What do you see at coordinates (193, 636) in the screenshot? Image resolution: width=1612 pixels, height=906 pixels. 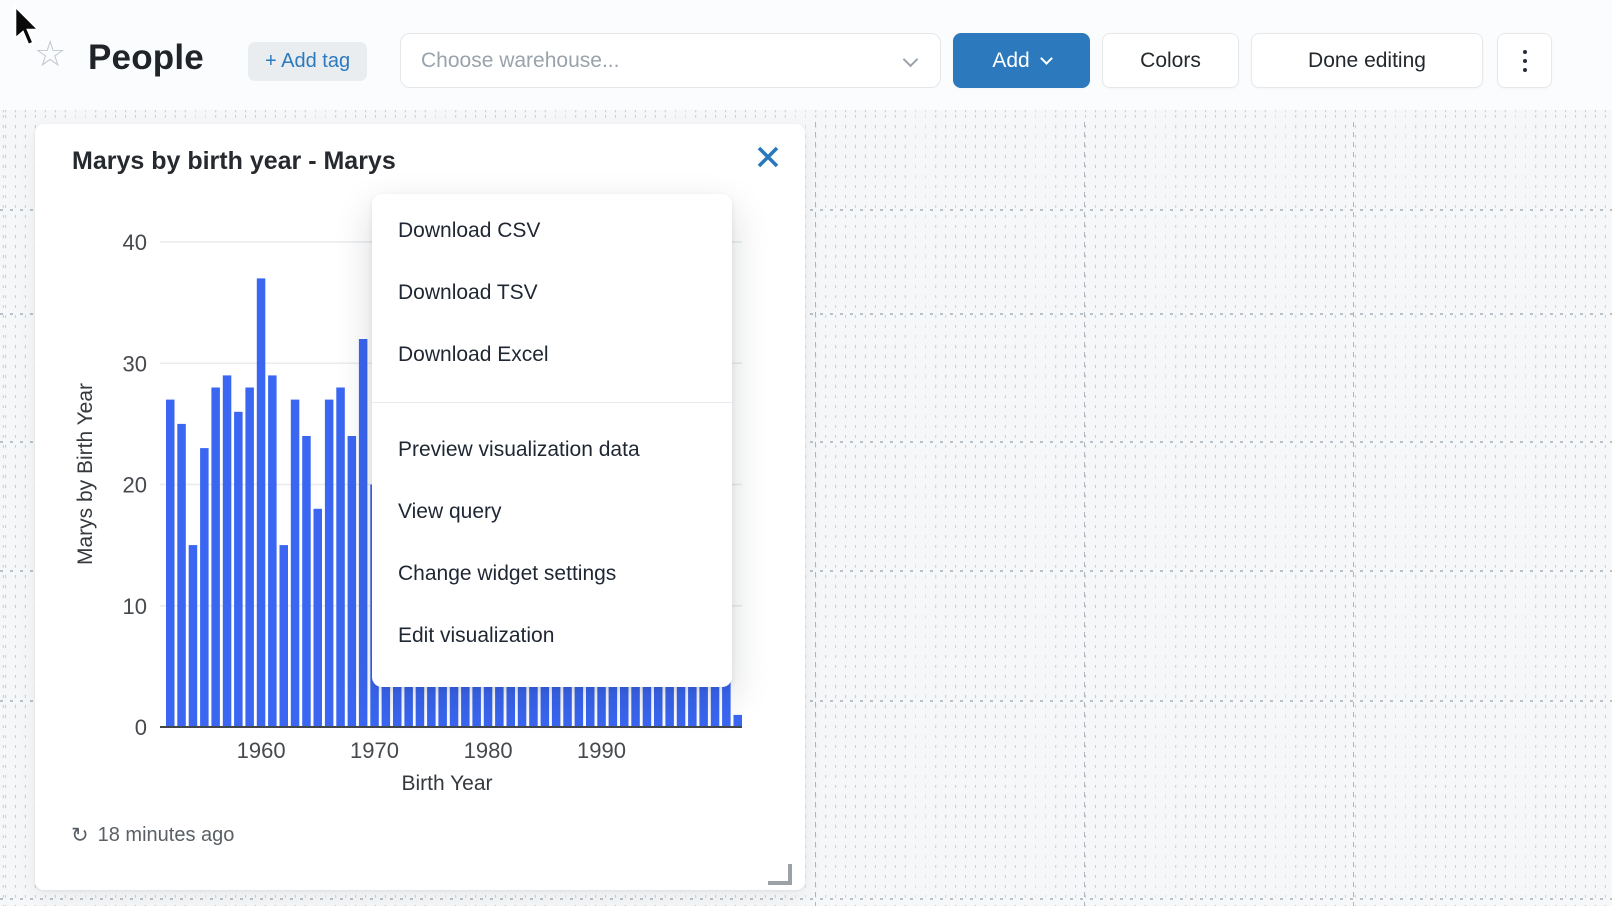 I see `bar-1954` at bounding box center [193, 636].